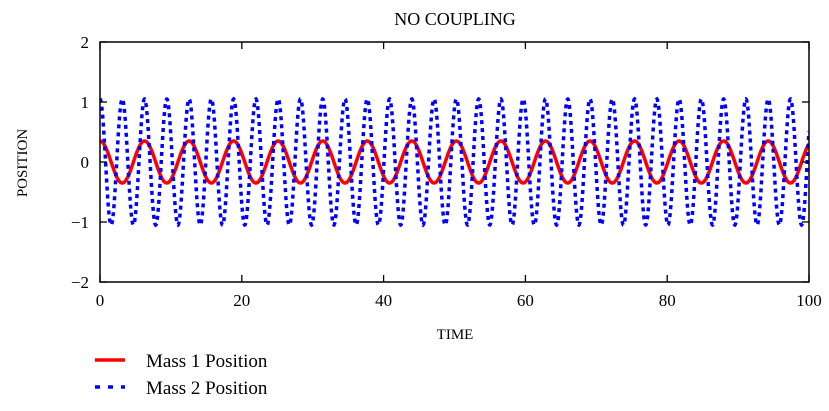 Image resolution: width=829 pixels, height=411 pixels. I want to click on x-tick-label: 80, so click(667, 300).